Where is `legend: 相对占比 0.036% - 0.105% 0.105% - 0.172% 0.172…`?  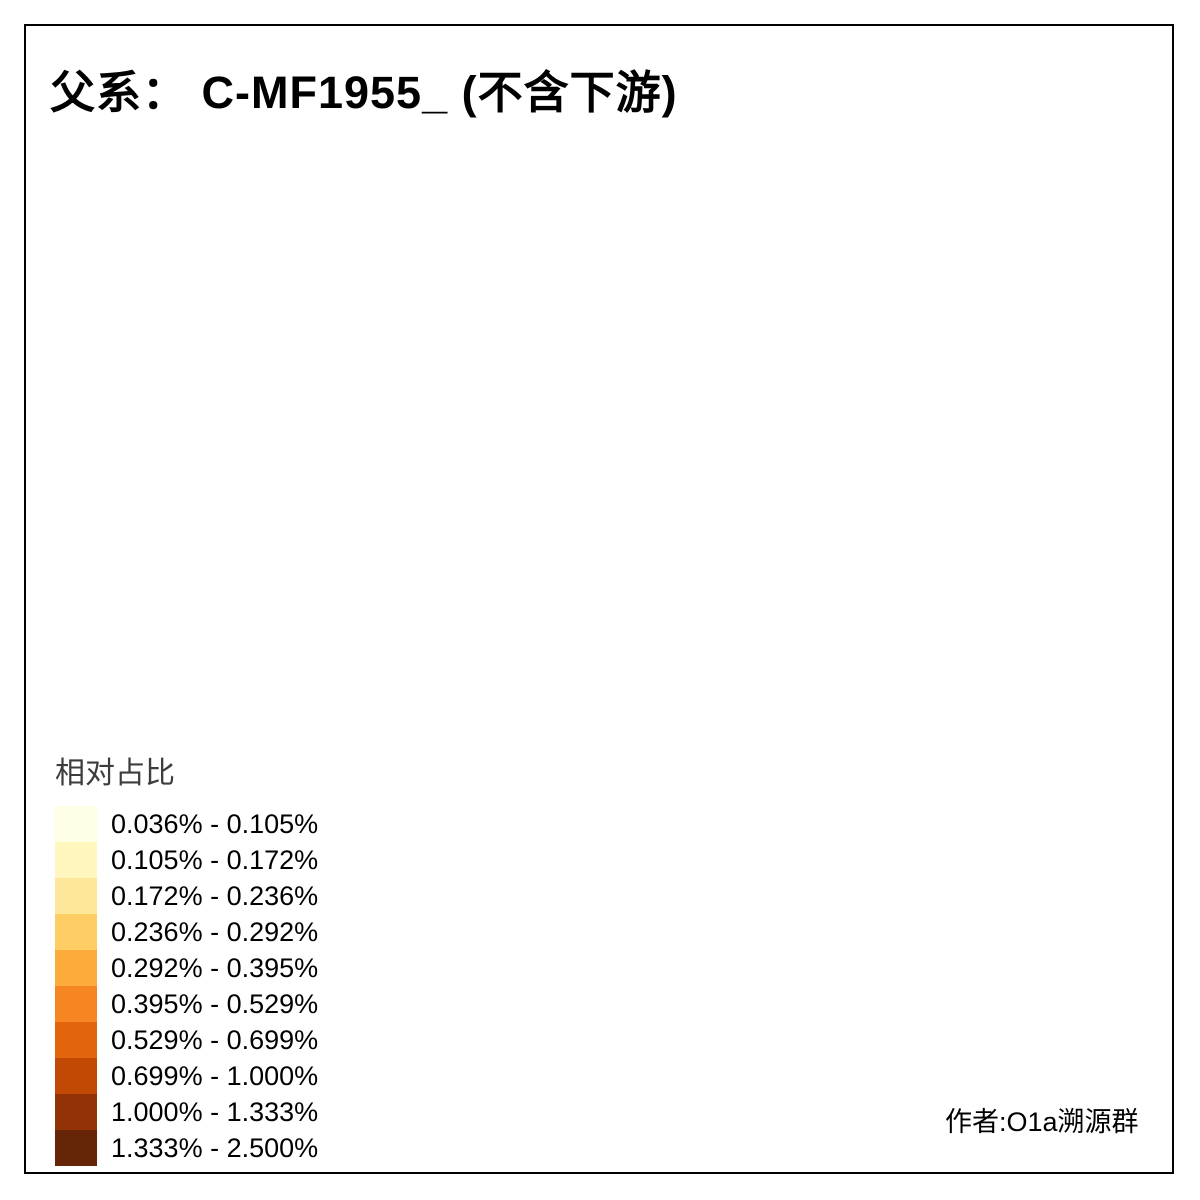
legend: 相对占比 0.036% - 0.105% 0.105% - 0.172% 0.172… is located at coordinates (186, 957).